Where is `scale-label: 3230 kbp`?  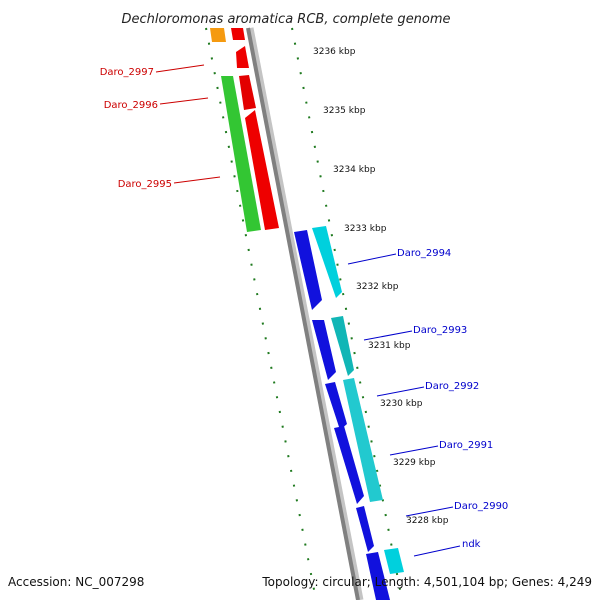 scale-label: 3230 kbp is located at coordinates (401, 404).